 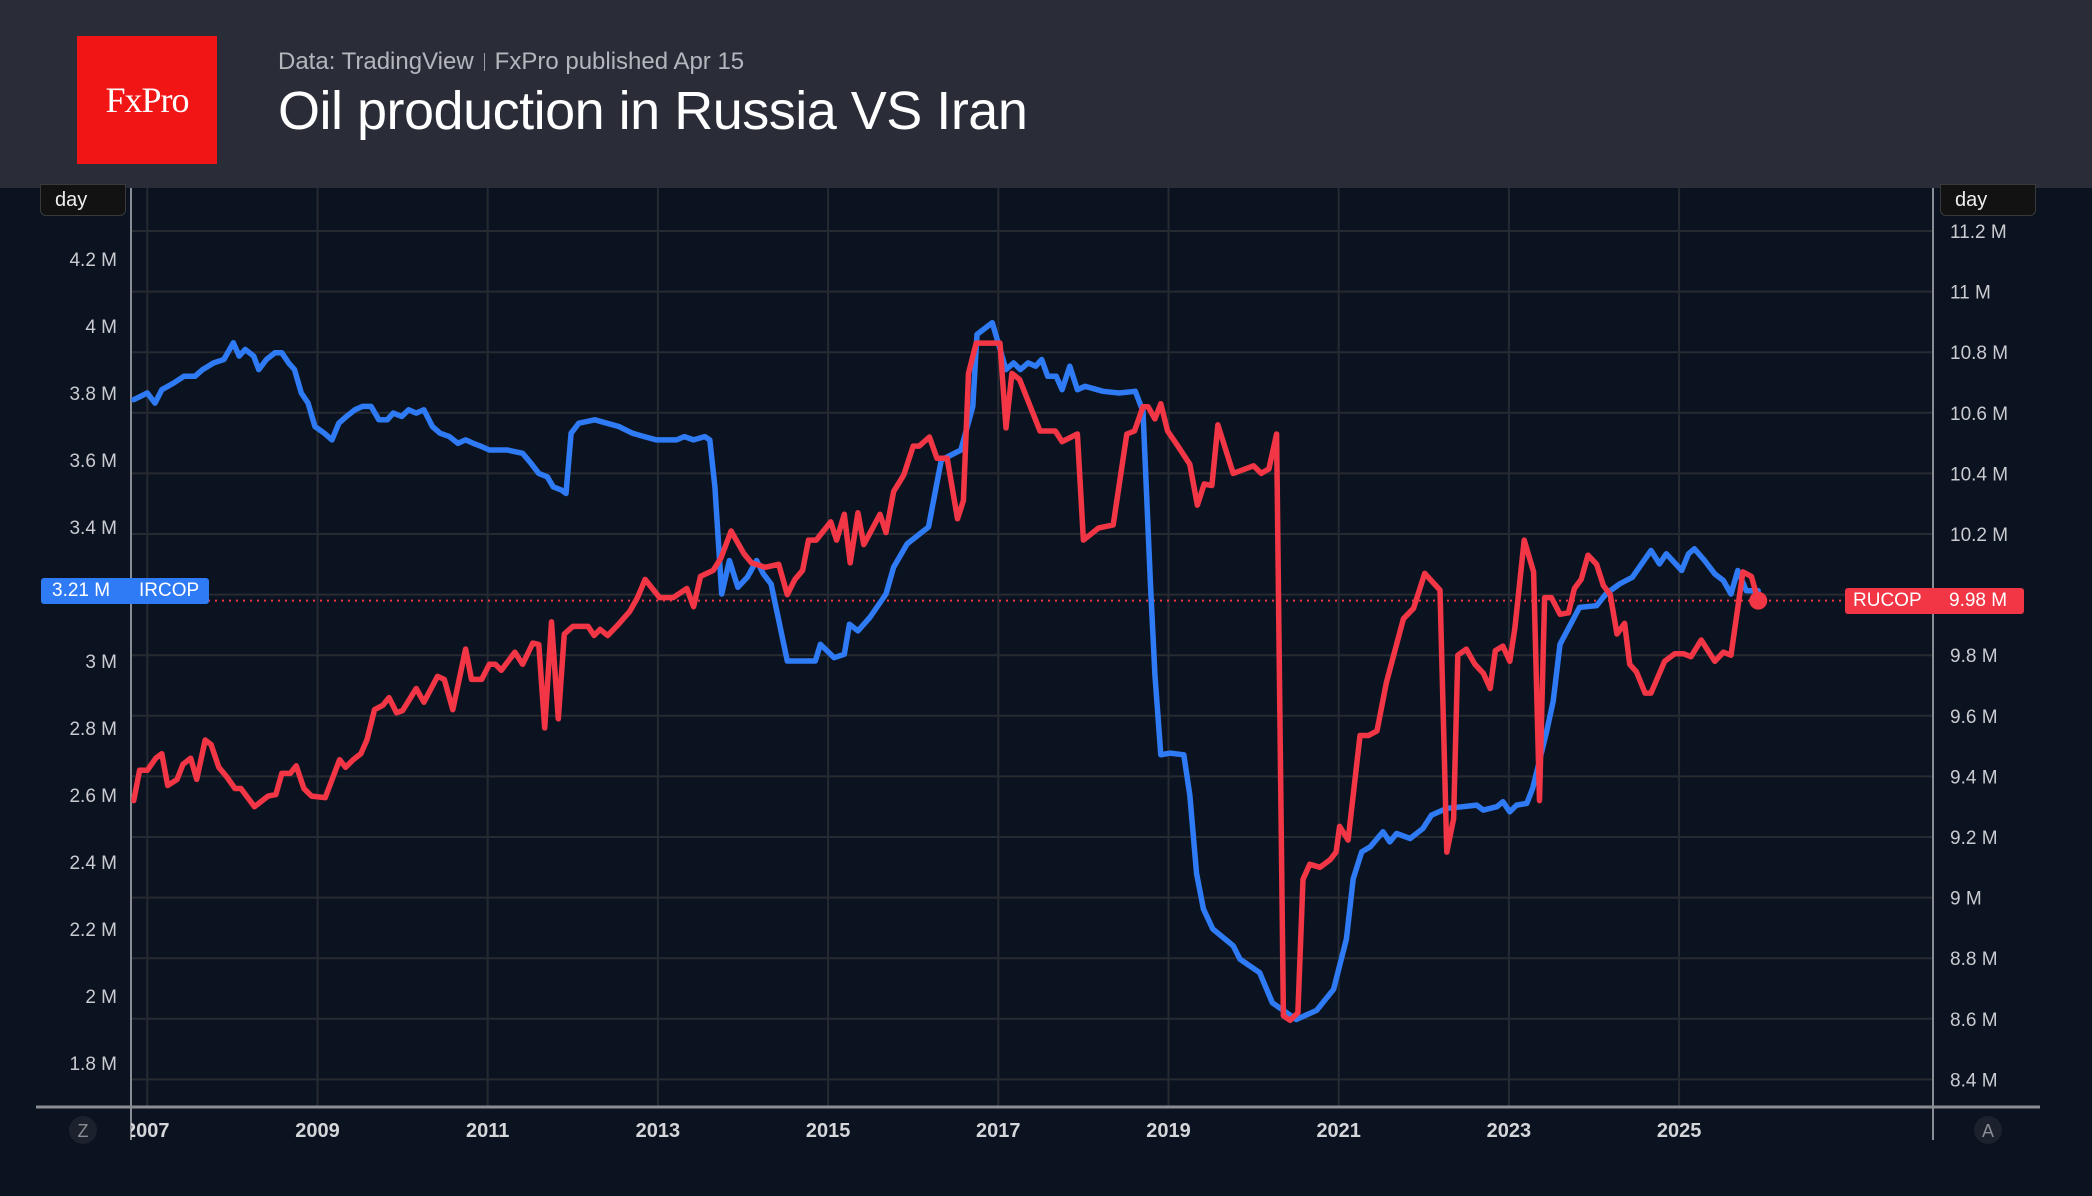 What do you see at coordinates (1979, 353) in the screenshot?
I see `right-tick-label: 10.8 M` at bounding box center [1979, 353].